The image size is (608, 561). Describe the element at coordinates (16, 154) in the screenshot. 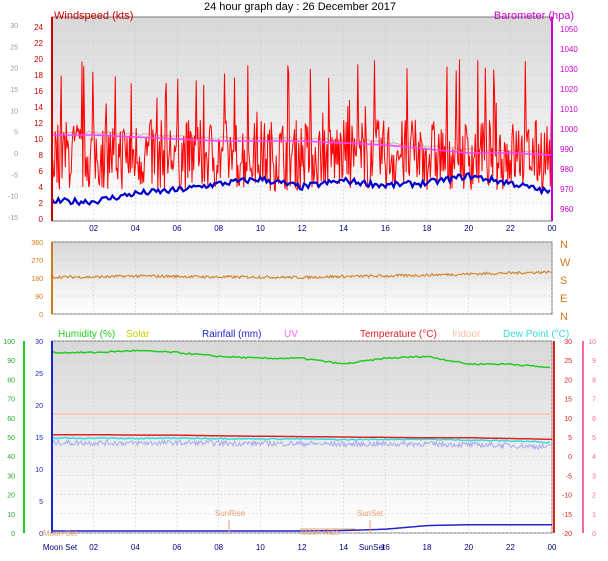

I see `left-outer-tick: 0` at that location.